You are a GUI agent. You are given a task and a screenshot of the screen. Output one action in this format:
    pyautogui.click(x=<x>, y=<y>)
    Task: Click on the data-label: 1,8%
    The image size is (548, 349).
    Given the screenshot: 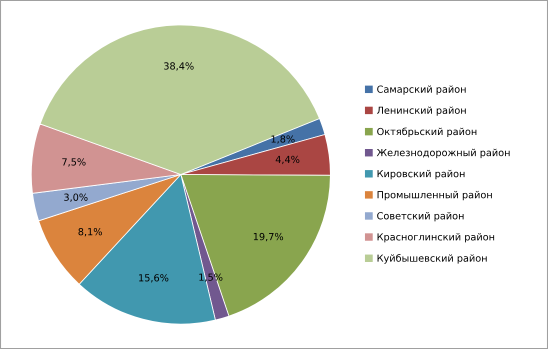 What is the action you would take?
    pyautogui.click(x=283, y=139)
    